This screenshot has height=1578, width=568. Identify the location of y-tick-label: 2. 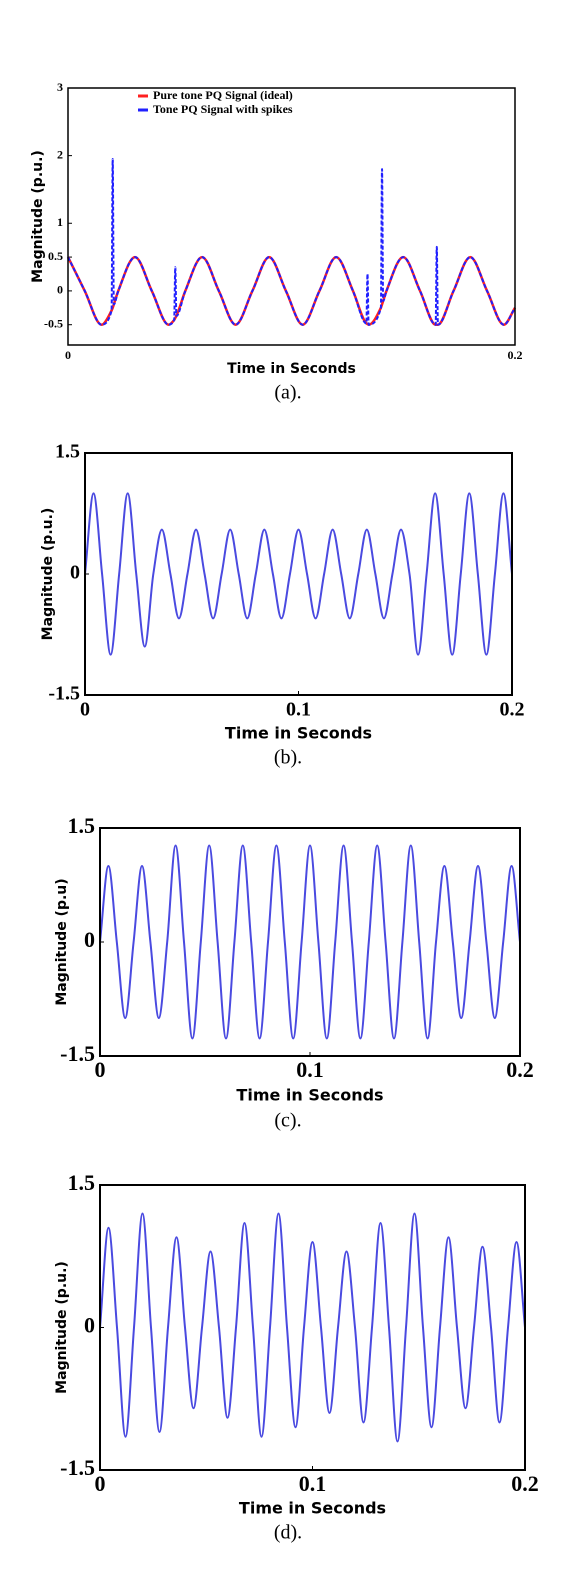
(60, 154).